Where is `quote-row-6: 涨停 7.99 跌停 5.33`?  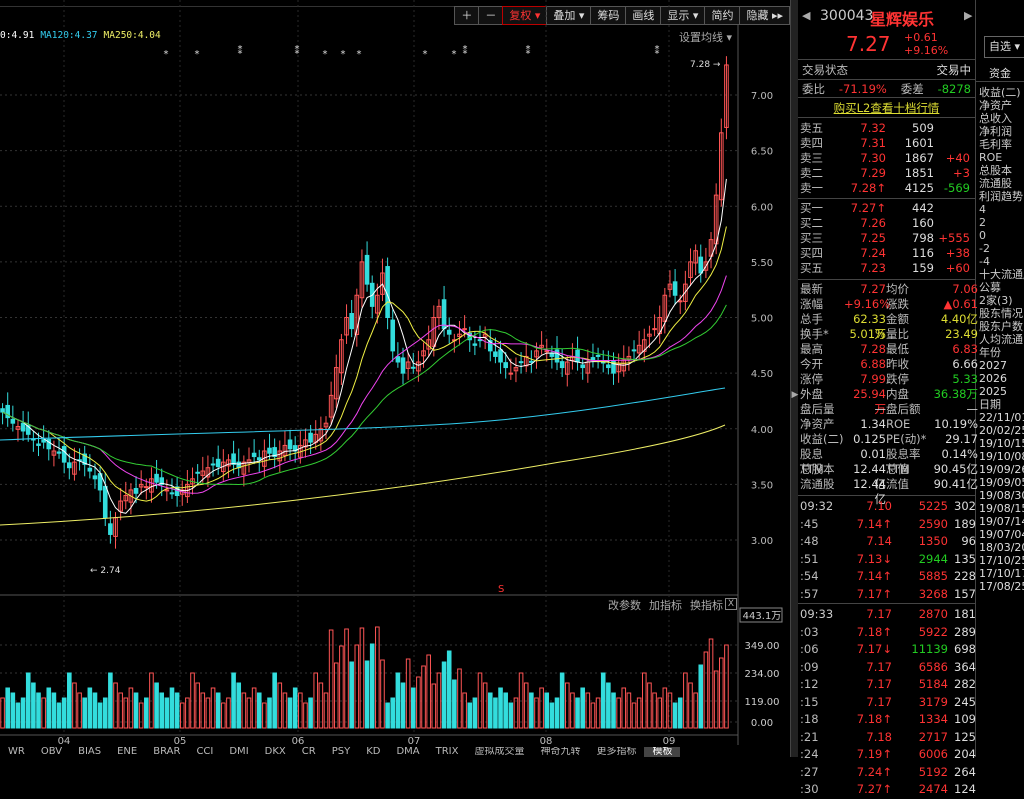
quote-row-6: 涨停 7.99 跌停 5.33 is located at coordinates (888, 379).